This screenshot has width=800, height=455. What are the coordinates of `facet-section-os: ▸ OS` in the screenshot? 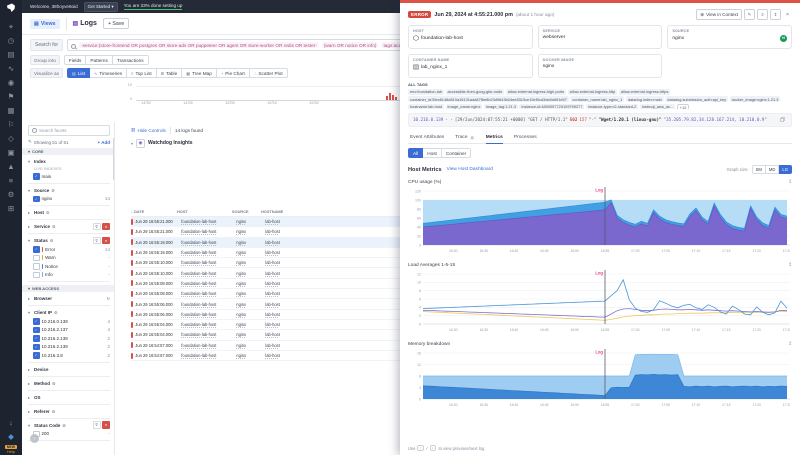 It's located at (34, 397).